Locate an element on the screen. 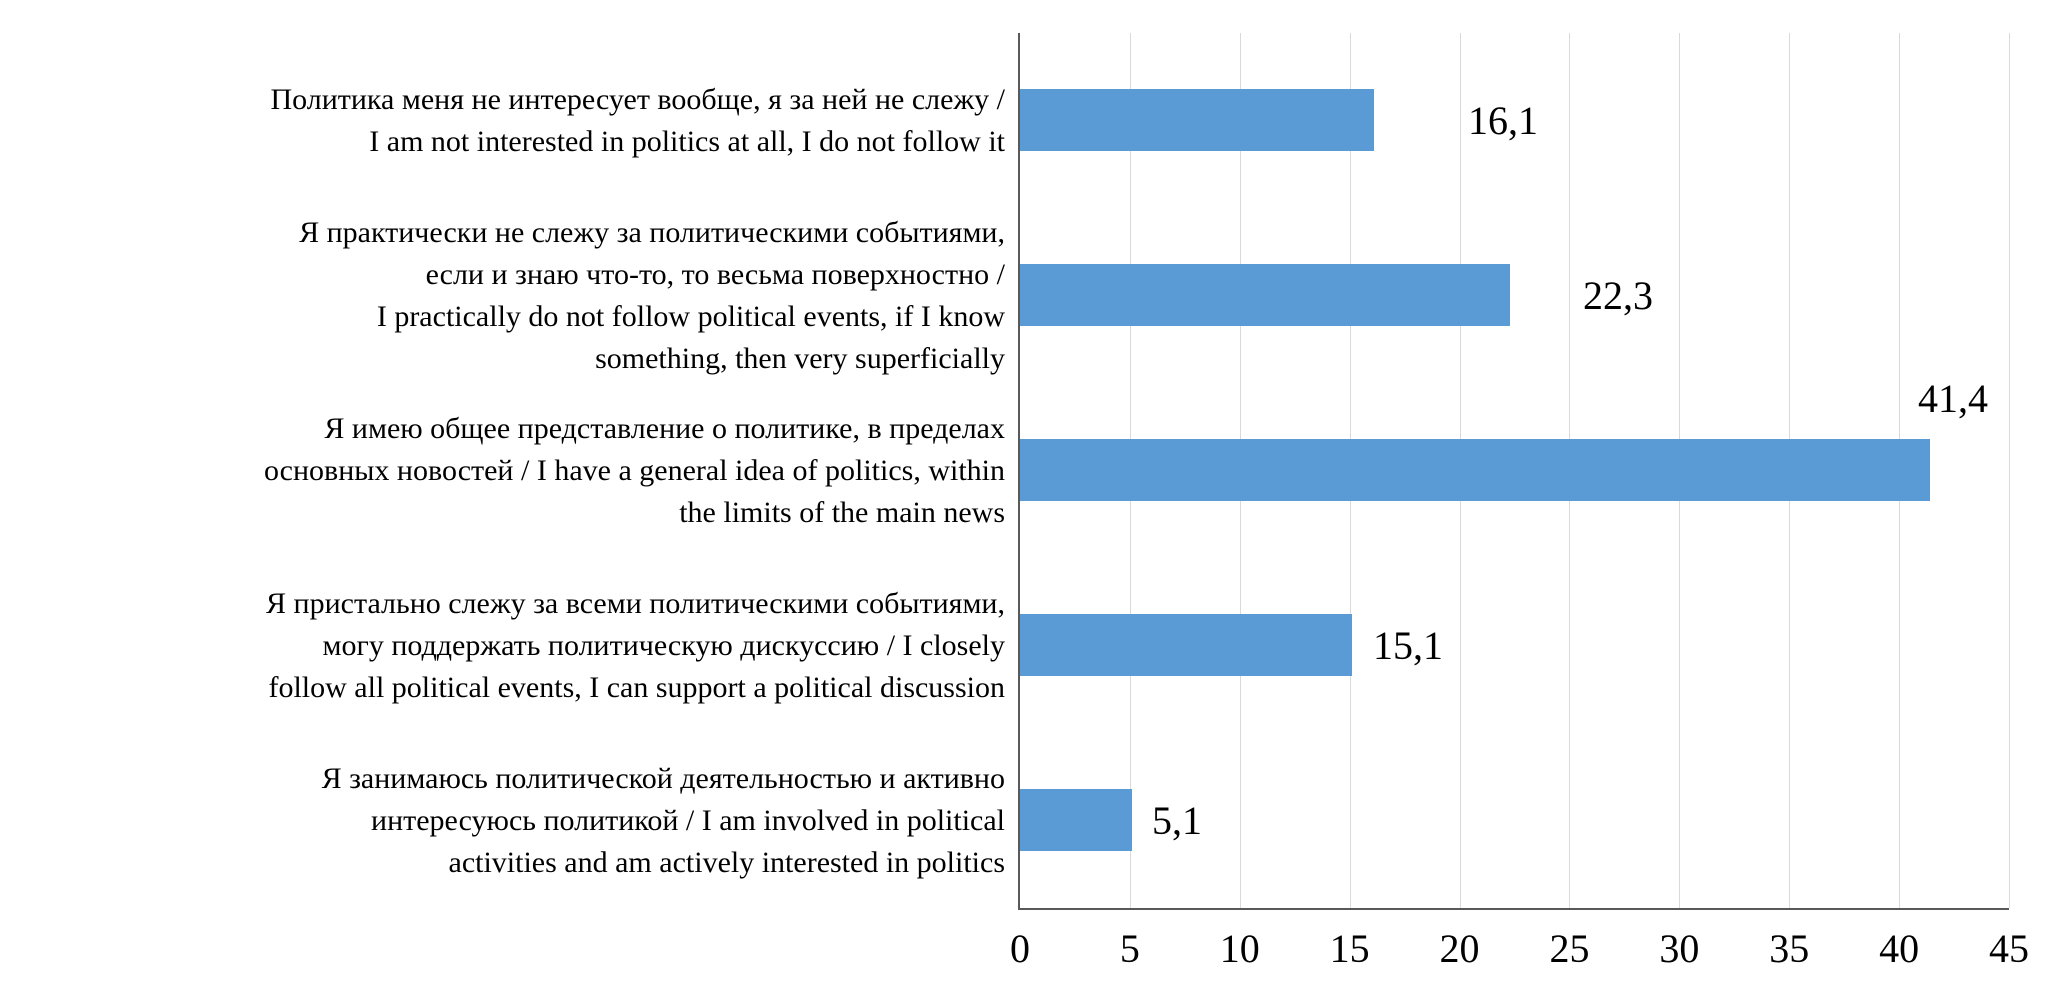 This screenshot has height=997, width=2064. bar-row: 5,1 is located at coordinates (1514, 820).